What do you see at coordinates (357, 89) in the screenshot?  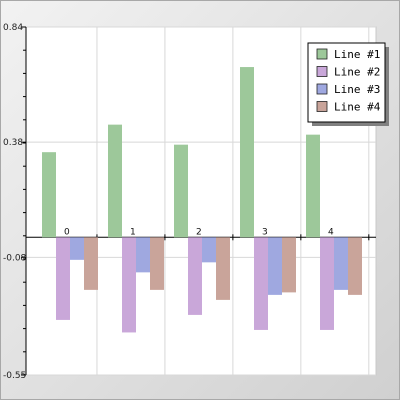 I see `legend-label: Line #3` at bounding box center [357, 89].